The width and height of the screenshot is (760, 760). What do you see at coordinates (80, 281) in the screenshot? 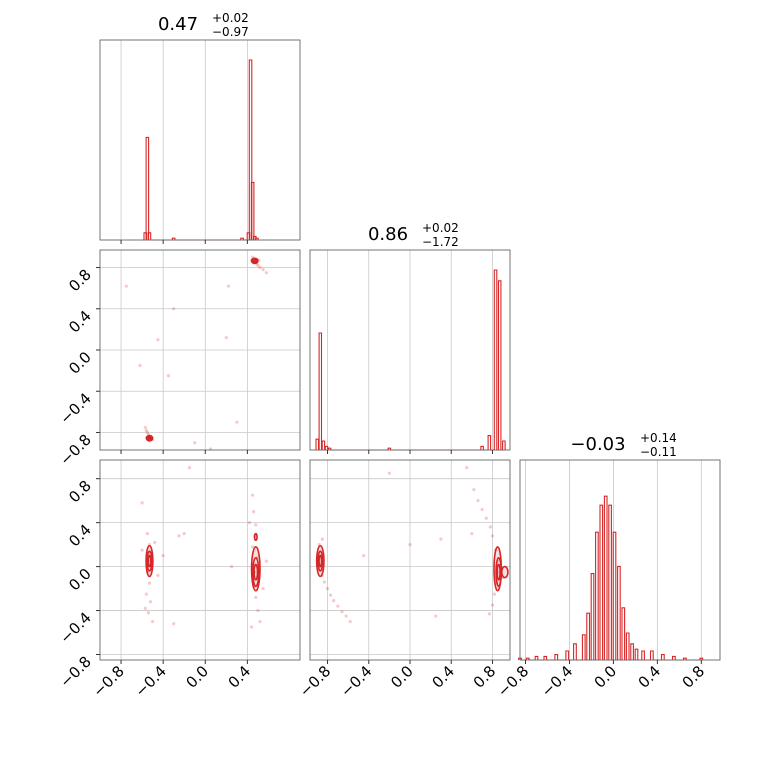
I see `panel-0-1-ytick-label-4: 0.8` at bounding box center [80, 281].